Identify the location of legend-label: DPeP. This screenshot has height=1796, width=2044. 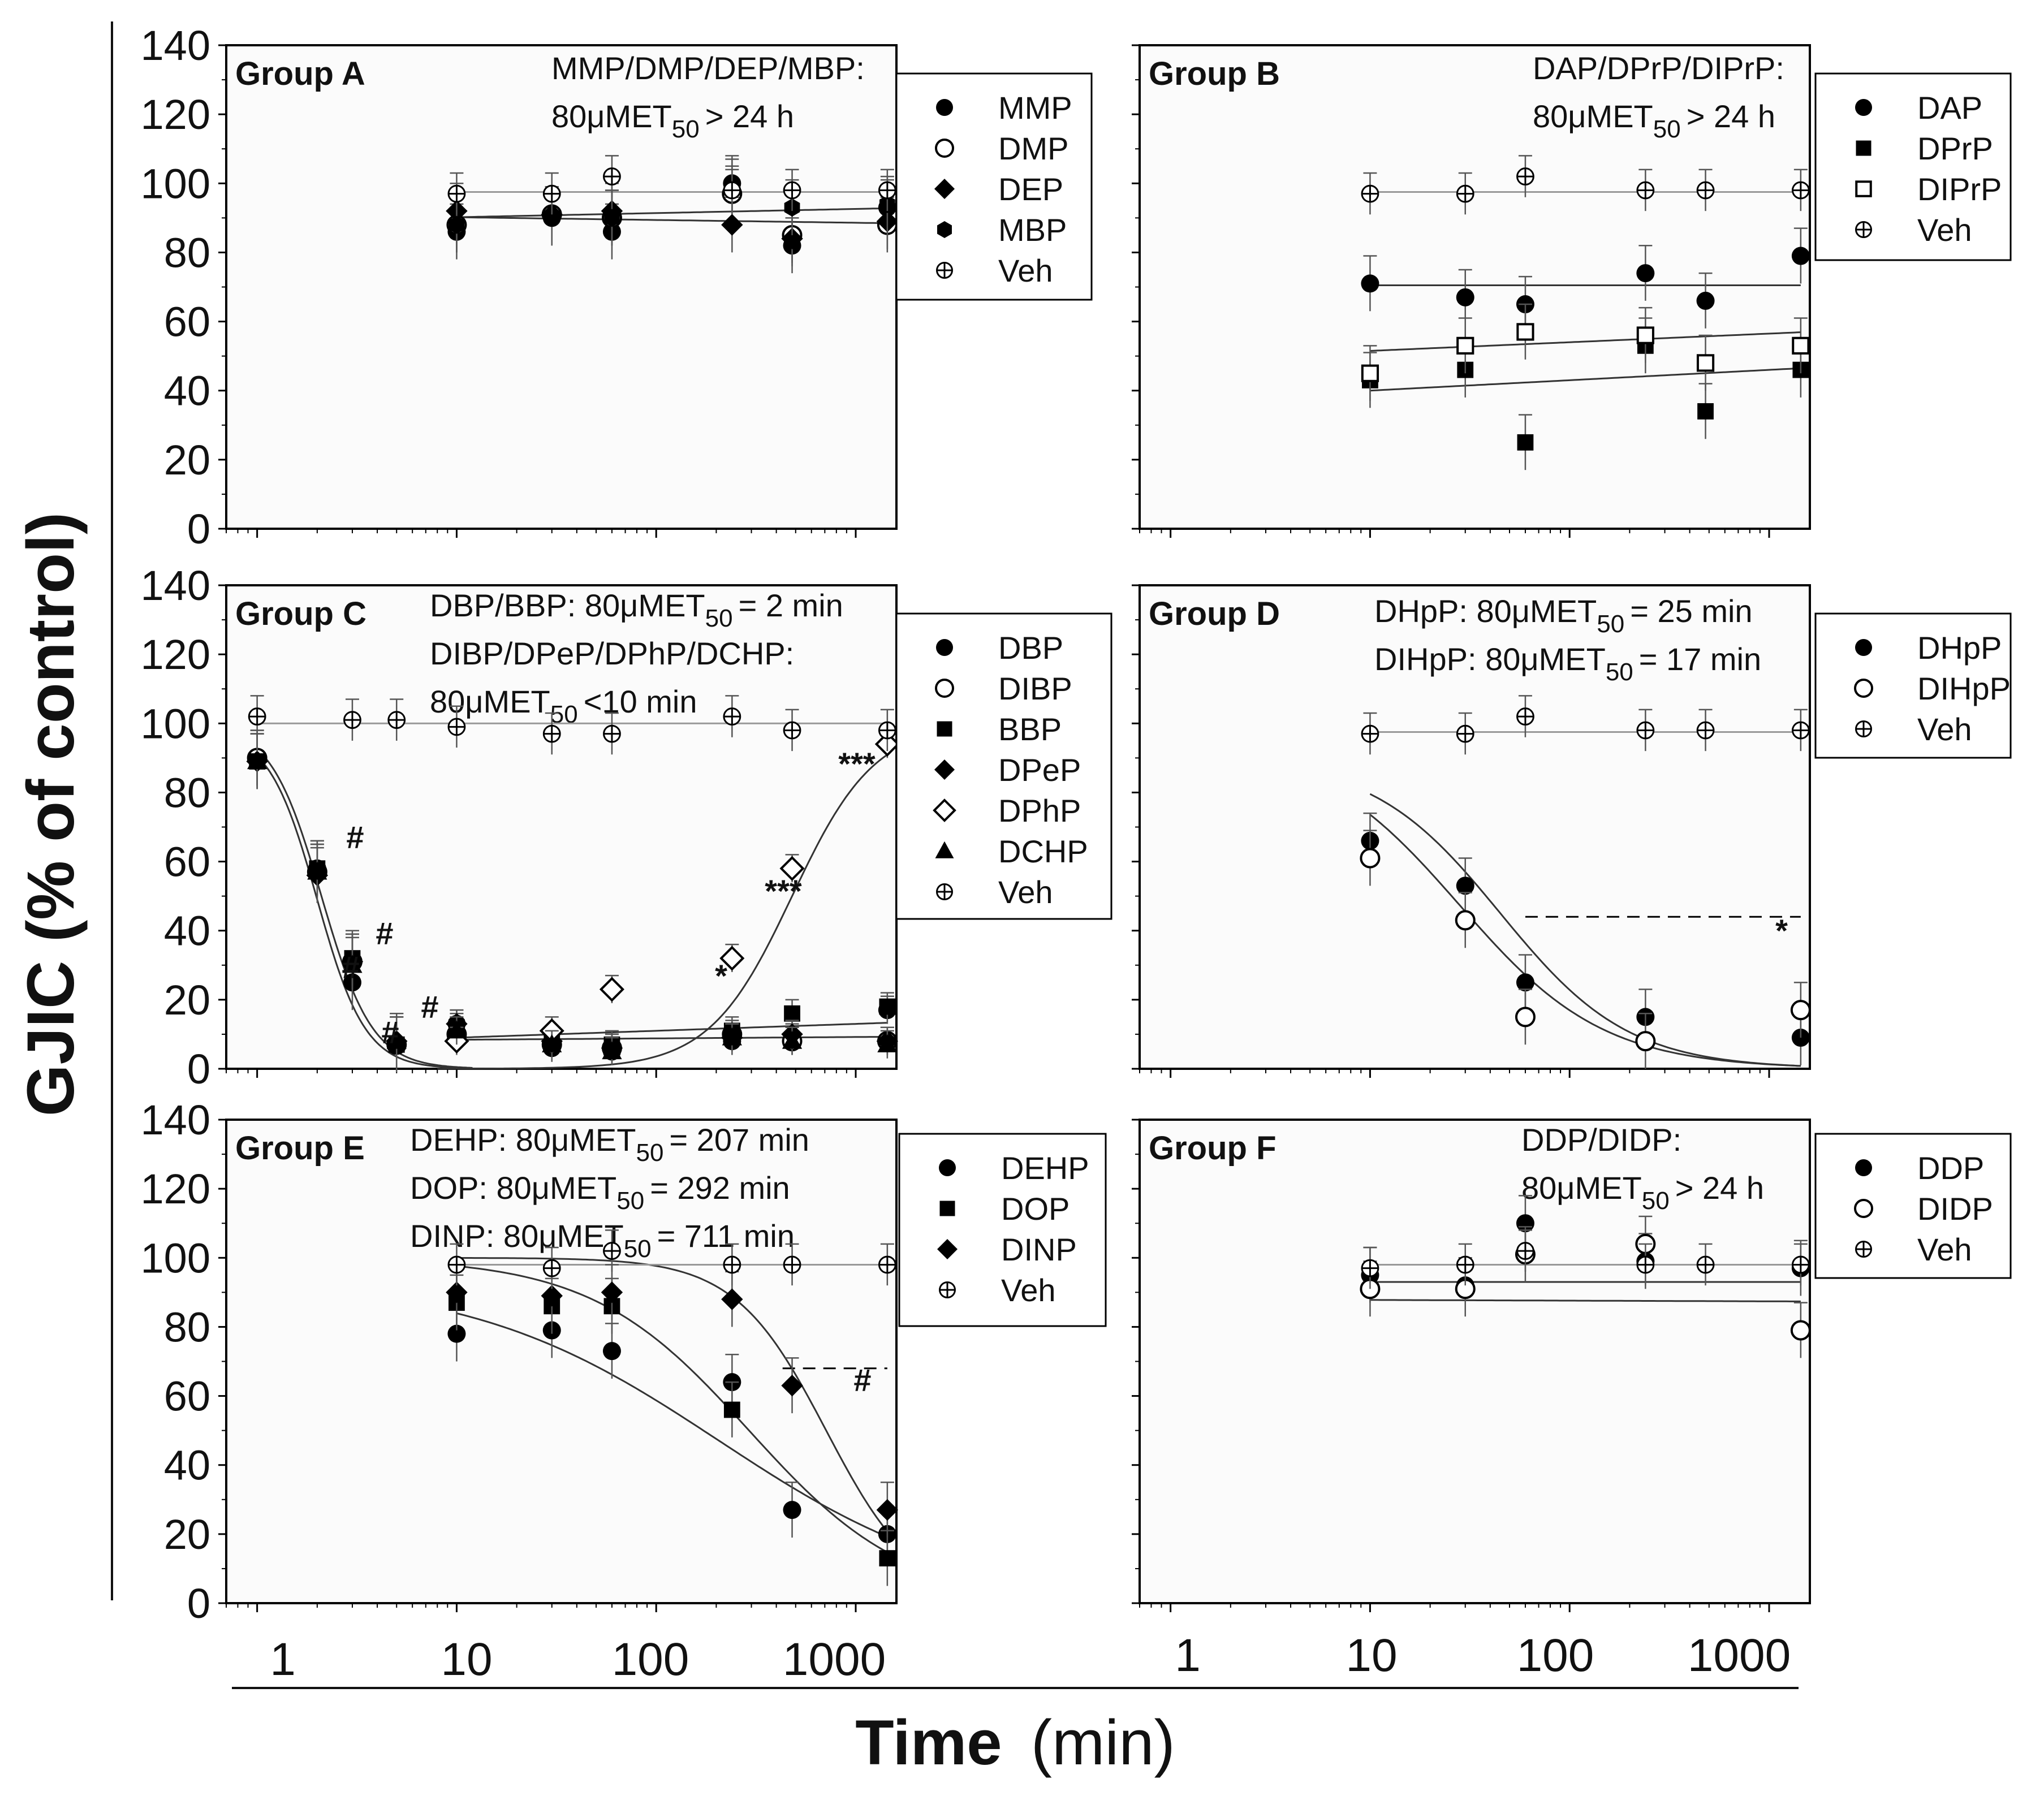
(1039, 770).